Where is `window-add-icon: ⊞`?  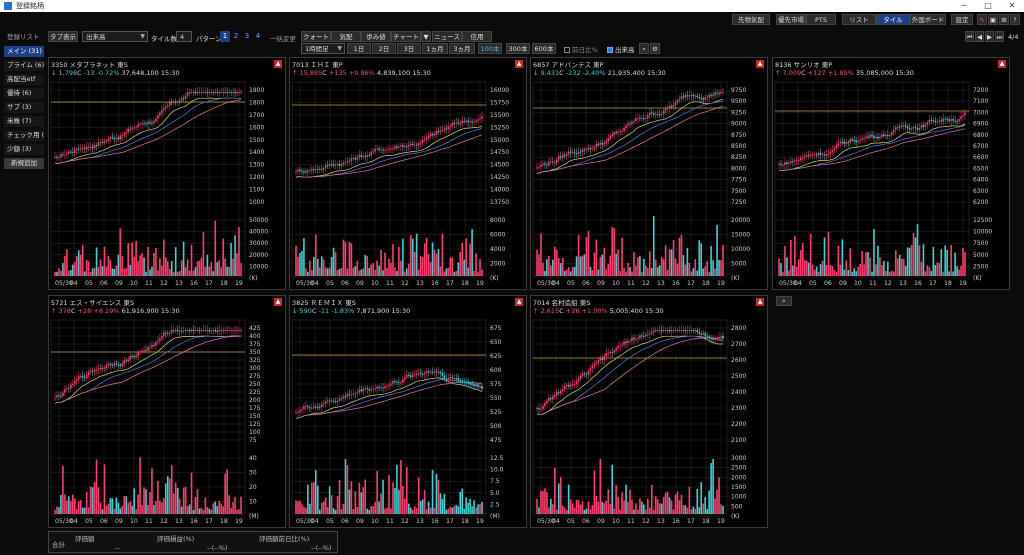 window-add-icon: ⊞ is located at coordinates (1004, 19).